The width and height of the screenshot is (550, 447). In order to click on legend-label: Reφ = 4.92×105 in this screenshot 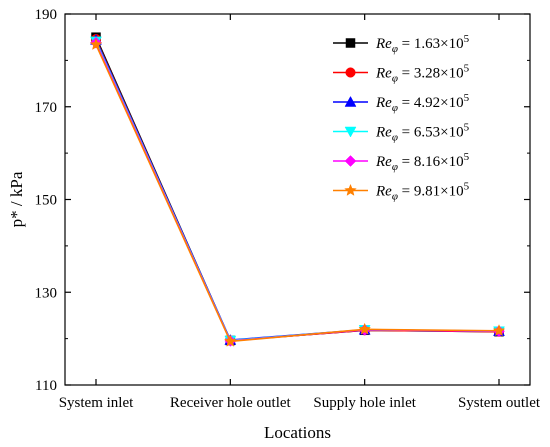, I will do `click(422, 103)`.